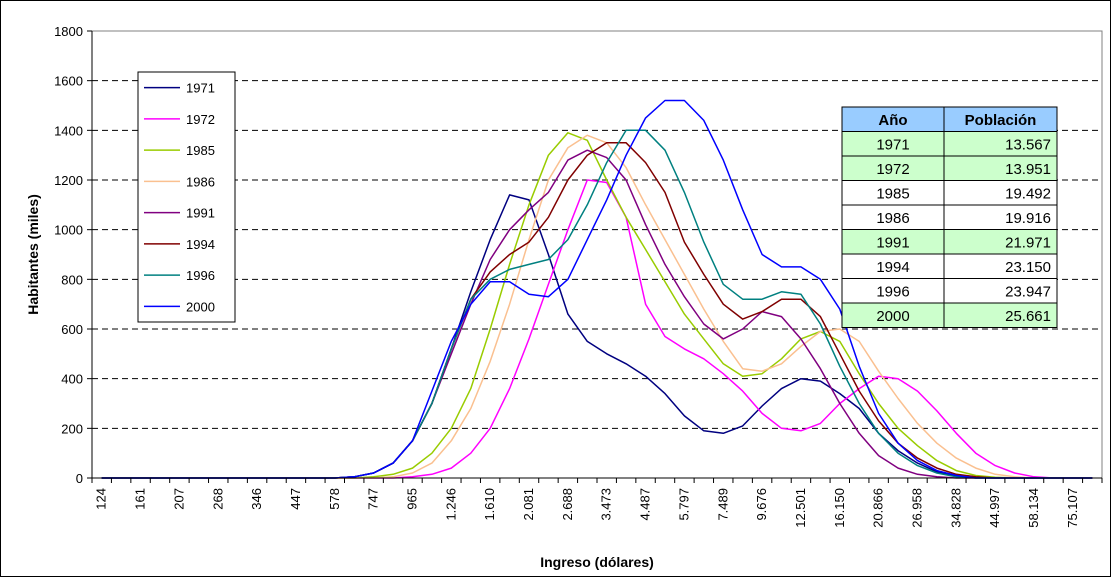 The height and width of the screenshot is (577, 1111). Describe the element at coordinates (450, 504) in the screenshot. I see `x-tick-label: 1.246` at that location.